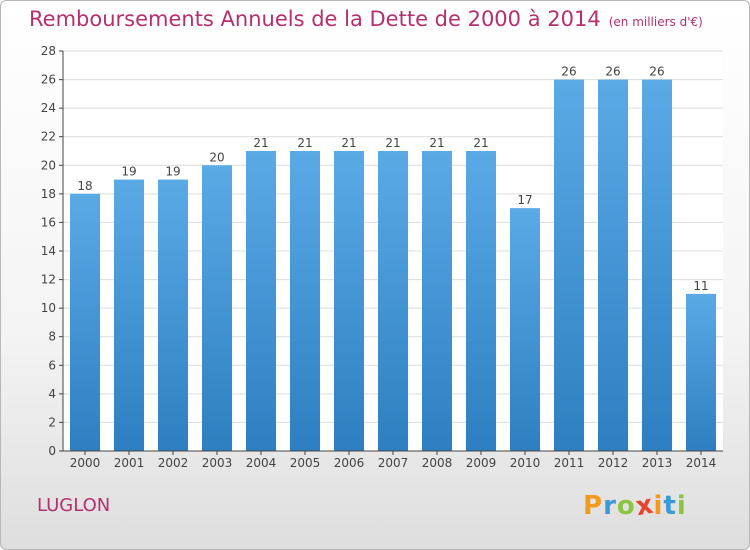 Image resolution: width=750 pixels, height=550 pixels. I want to click on logo-letter: P, so click(593, 506).